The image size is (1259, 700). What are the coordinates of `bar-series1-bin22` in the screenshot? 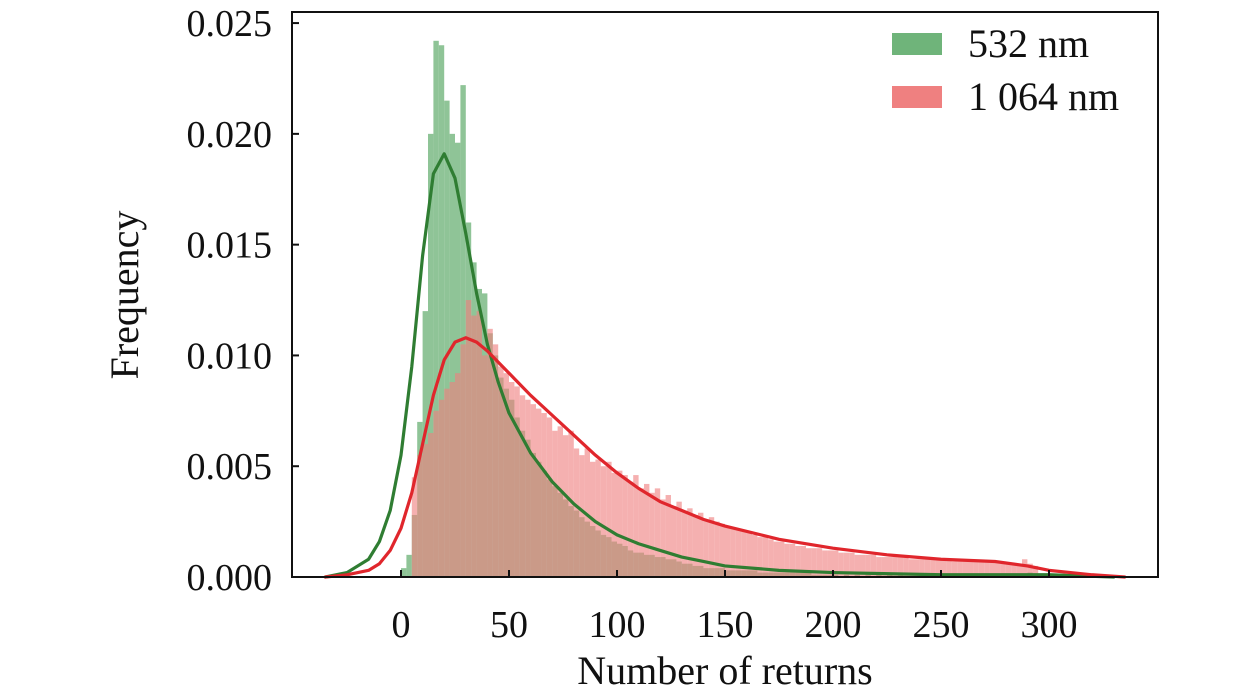 It's located at (533, 490).